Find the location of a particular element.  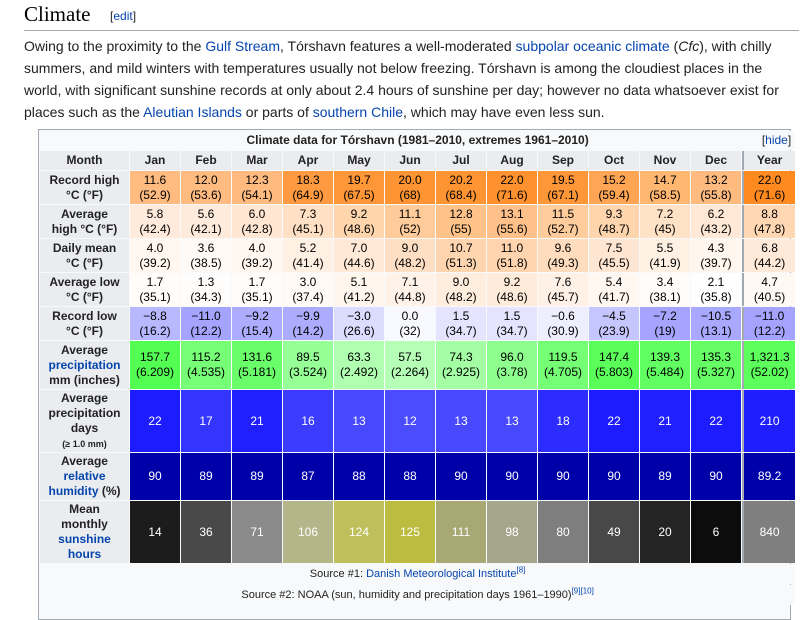

cell-value-converted: (42.8) is located at coordinates (257, 228).